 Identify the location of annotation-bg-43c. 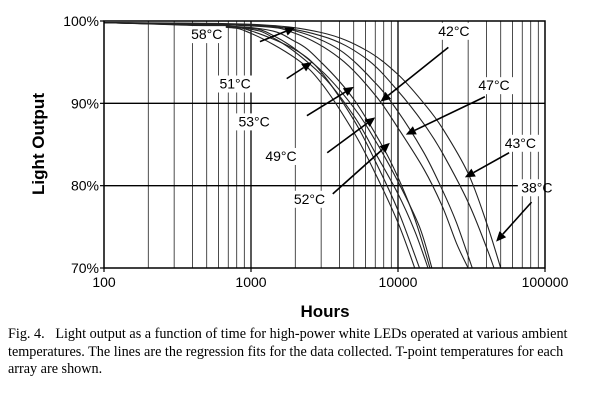
(520, 143).